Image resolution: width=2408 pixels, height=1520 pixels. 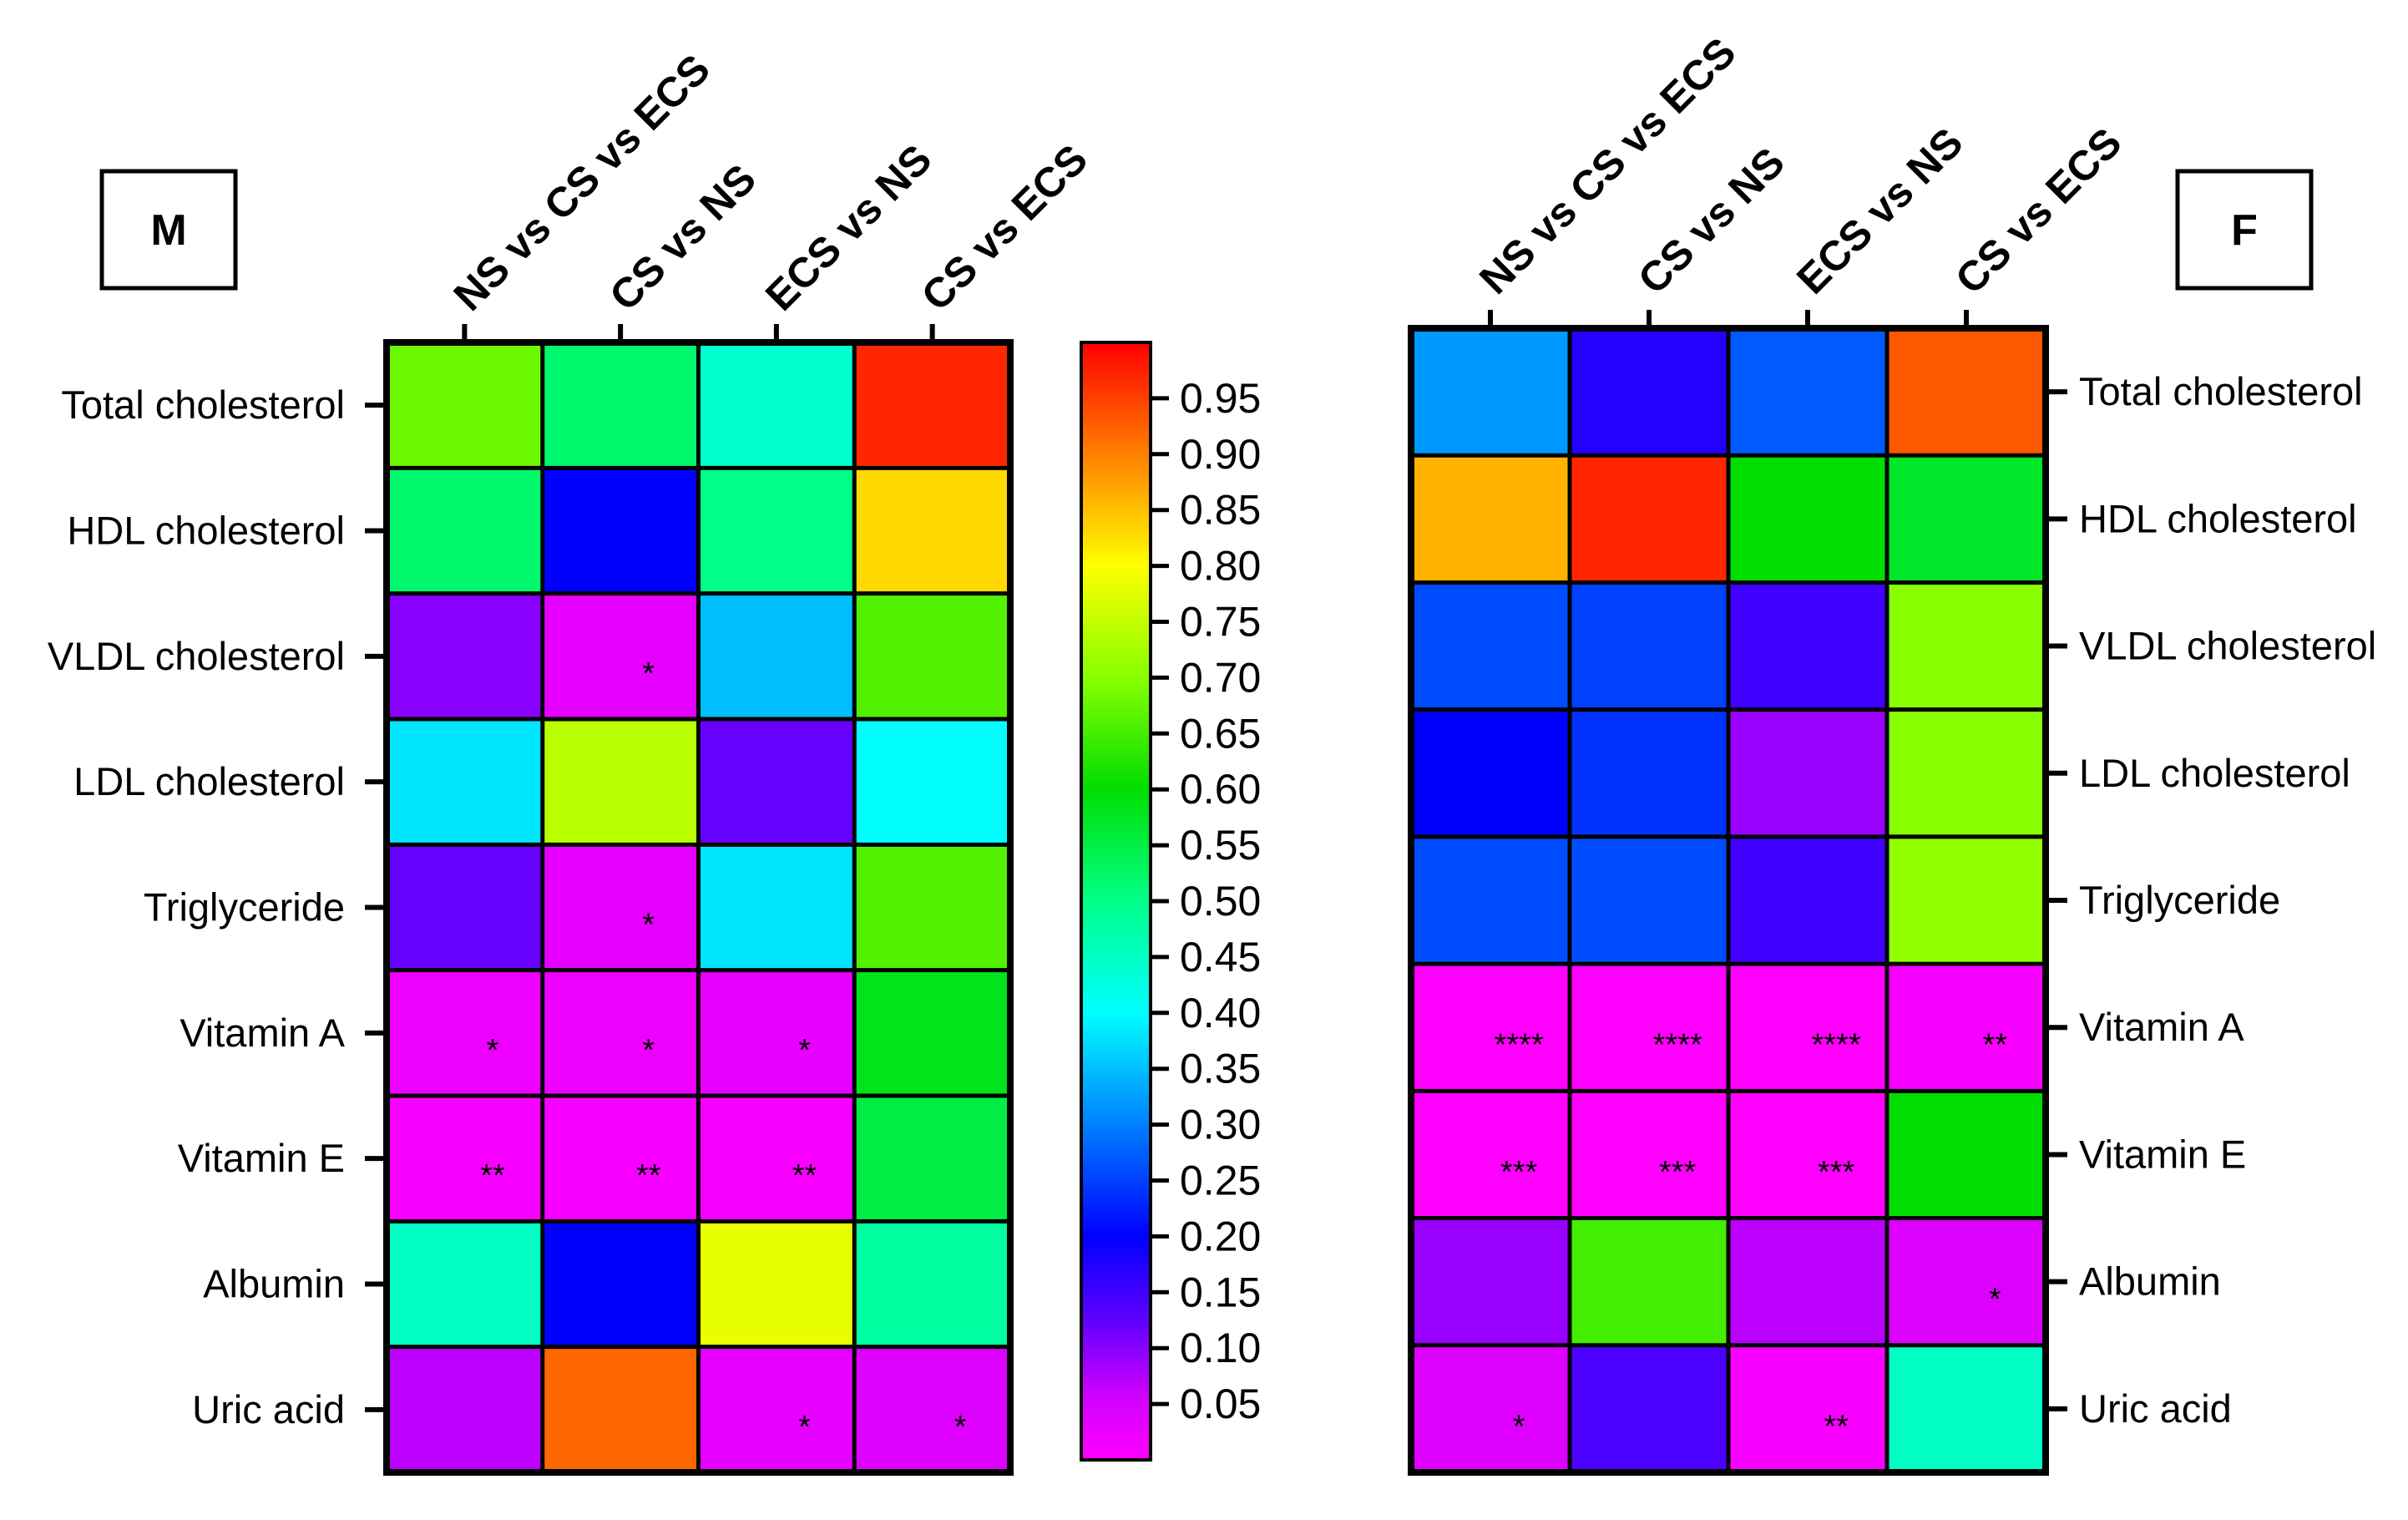 What do you see at coordinates (1490, 519) in the screenshot?
I see `panel-f-cell-r1-c0` at bounding box center [1490, 519].